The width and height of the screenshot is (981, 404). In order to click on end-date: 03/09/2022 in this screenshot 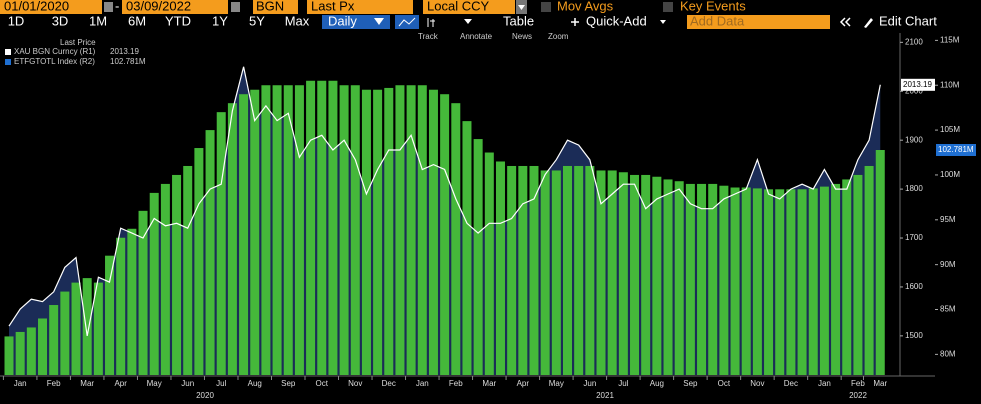, I will do `click(158, 6)`.